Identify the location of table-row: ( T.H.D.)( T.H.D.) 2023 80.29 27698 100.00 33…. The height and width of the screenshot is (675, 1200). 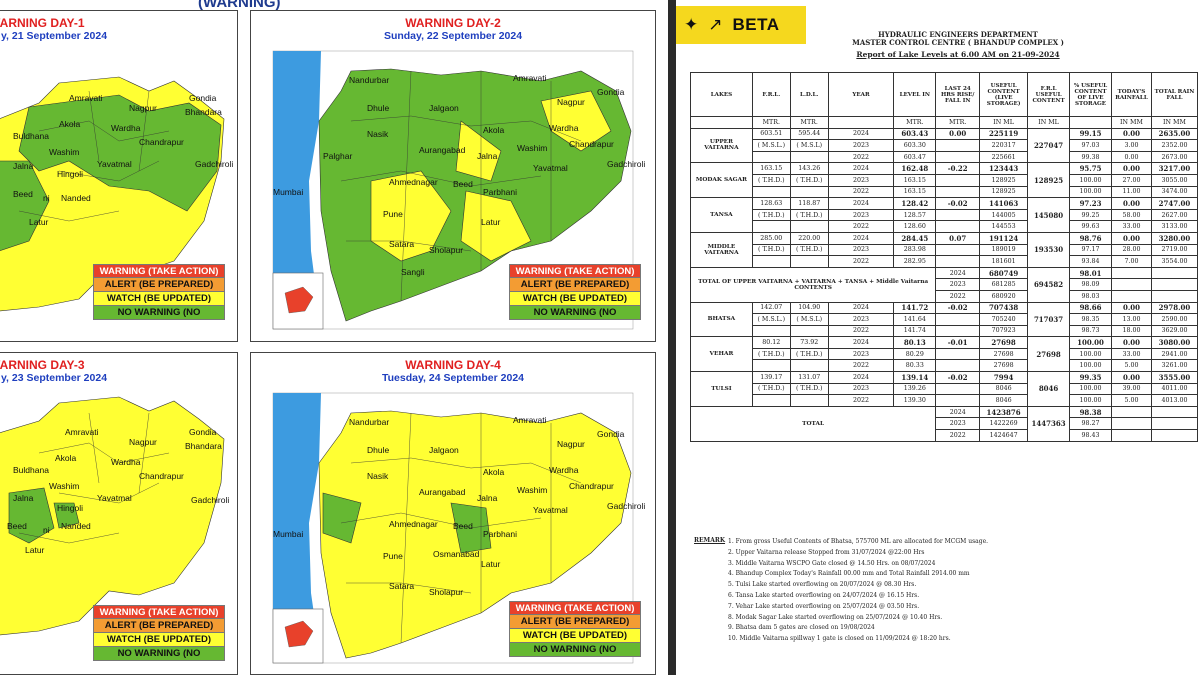
(945, 354).